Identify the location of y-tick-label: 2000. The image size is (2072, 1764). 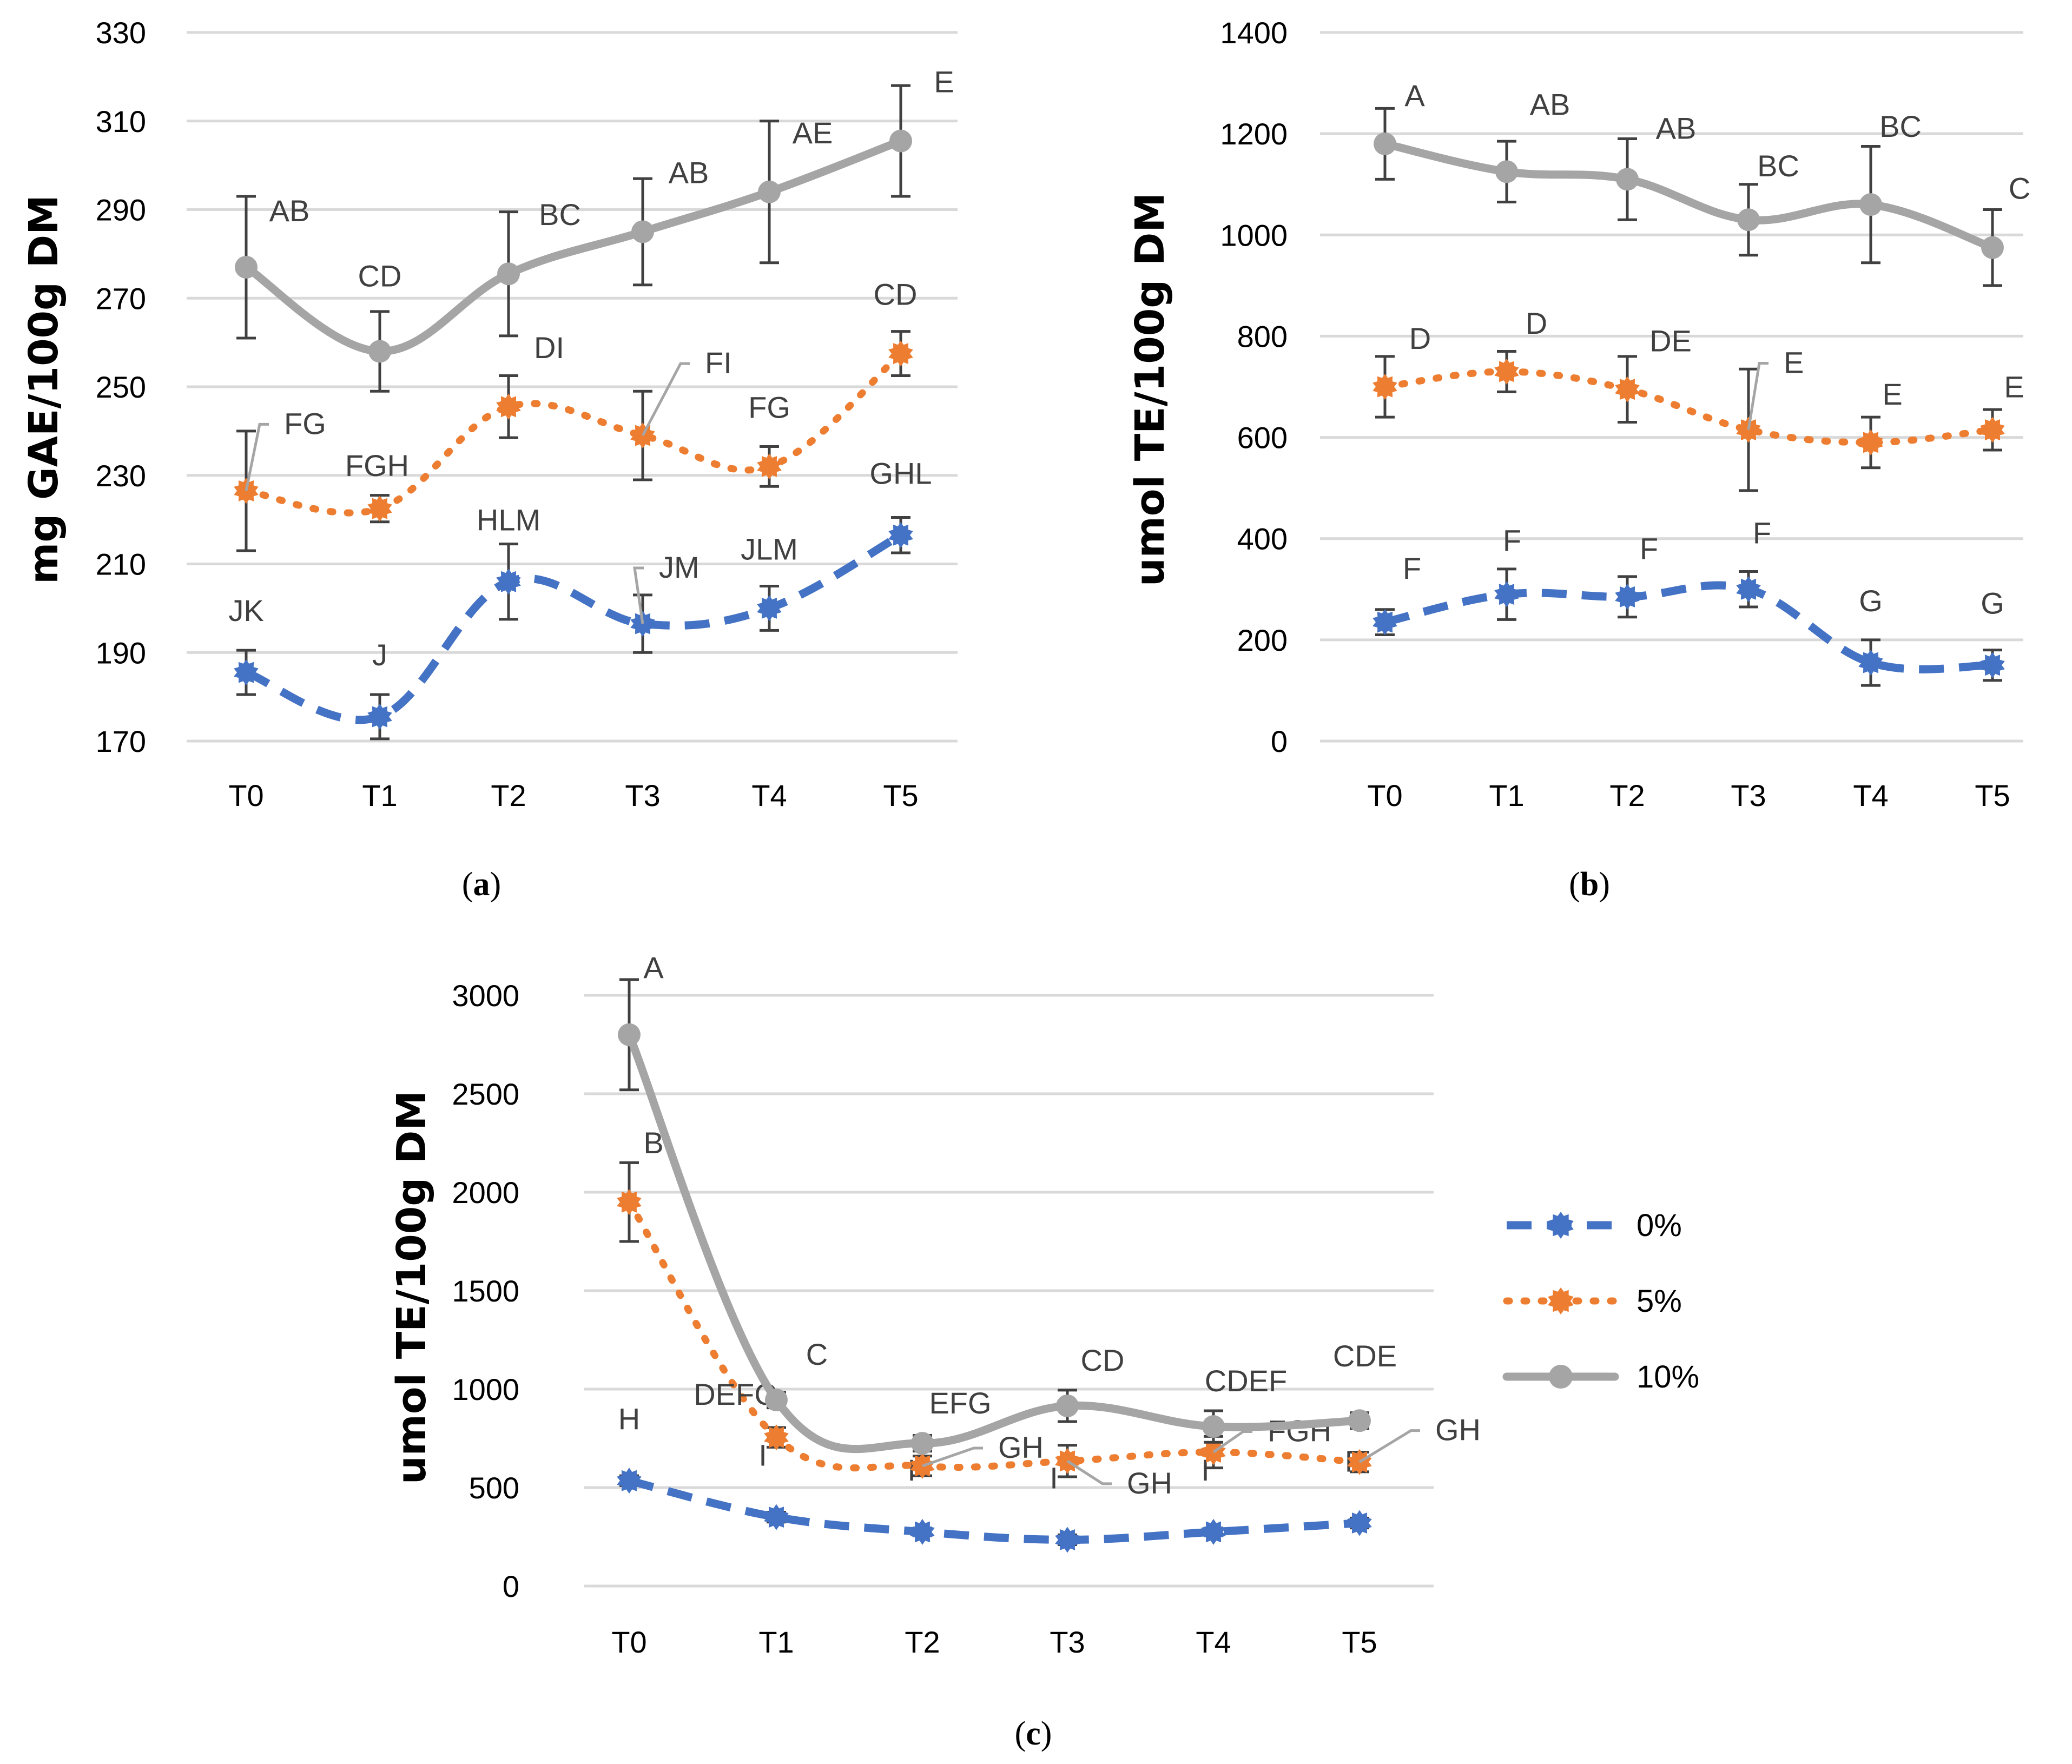
(485, 1192).